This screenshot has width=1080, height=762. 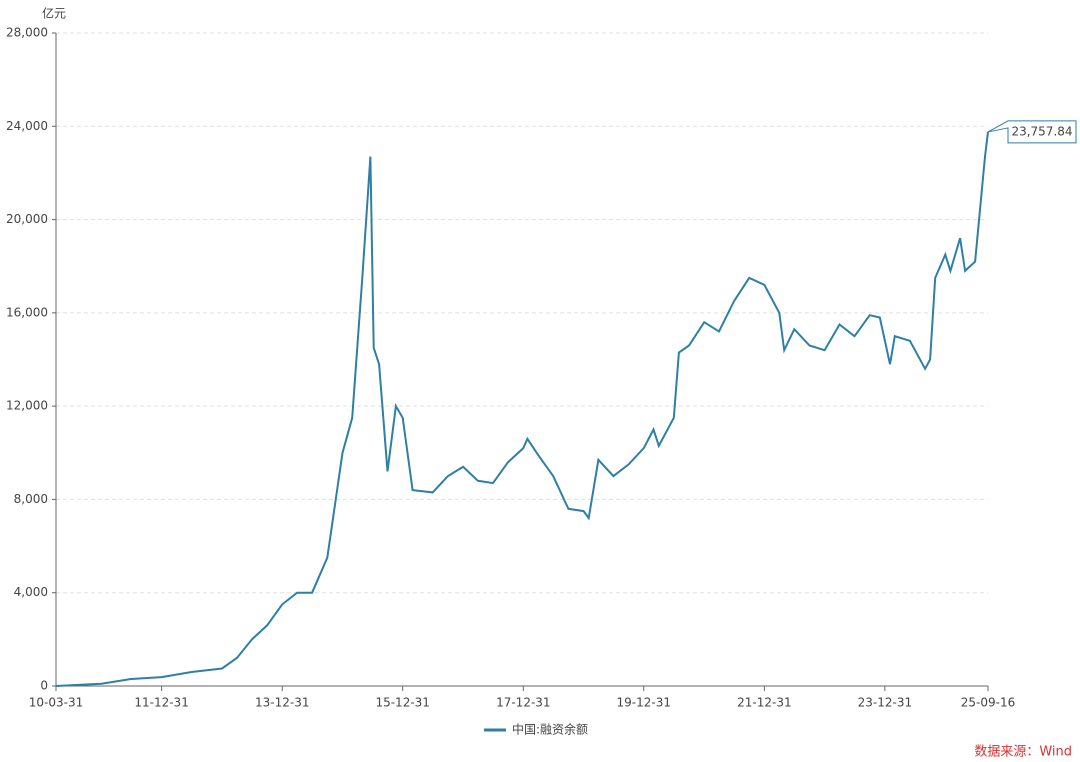 What do you see at coordinates (764, 703) in the screenshot?
I see `x-tick-label: 21-12-31` at bounding box center [764, 703].